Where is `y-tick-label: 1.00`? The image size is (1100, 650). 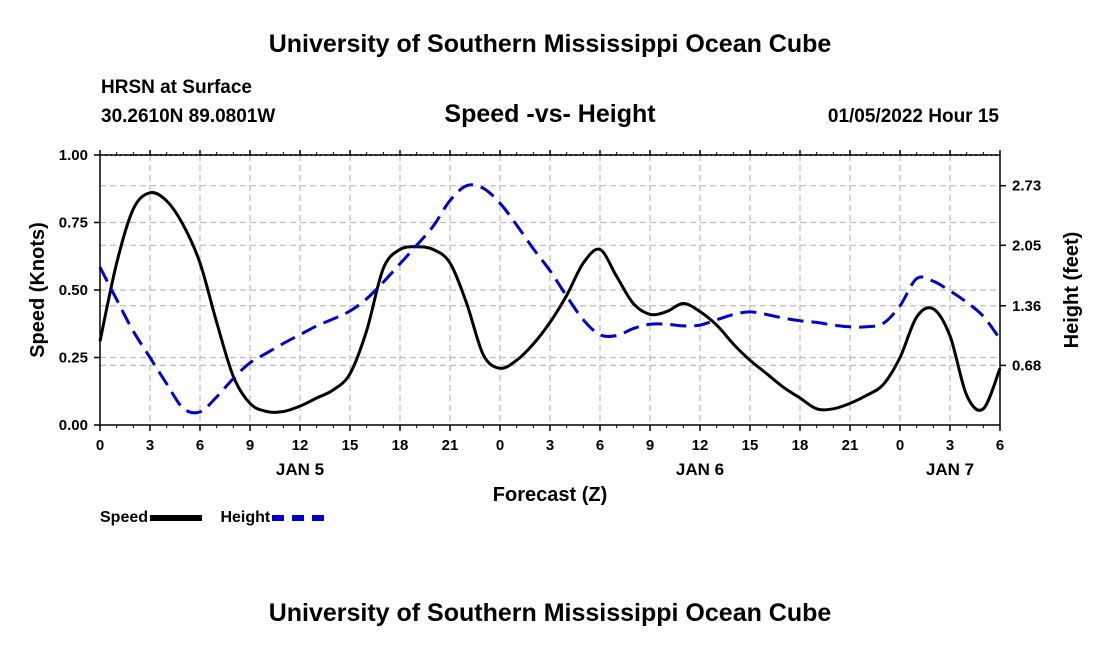 y-tick-label: 1.00 is located at coordinates (73, 155).